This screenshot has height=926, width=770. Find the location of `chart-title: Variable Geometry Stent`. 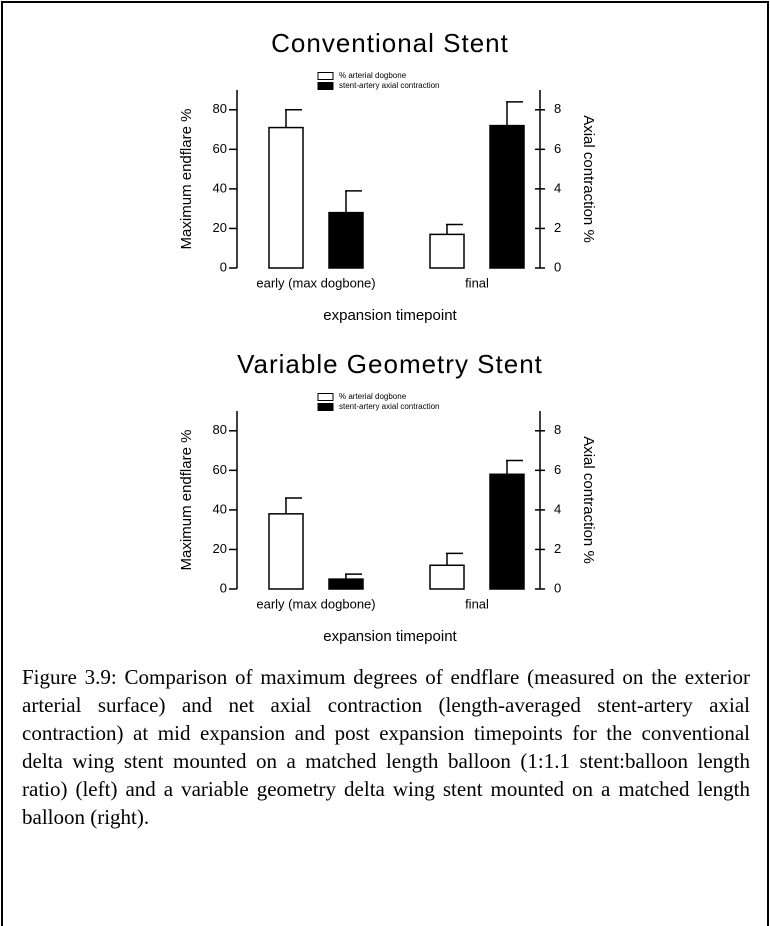

chart-title: Variable Geometry Stent is located at coordinates (390, 364).